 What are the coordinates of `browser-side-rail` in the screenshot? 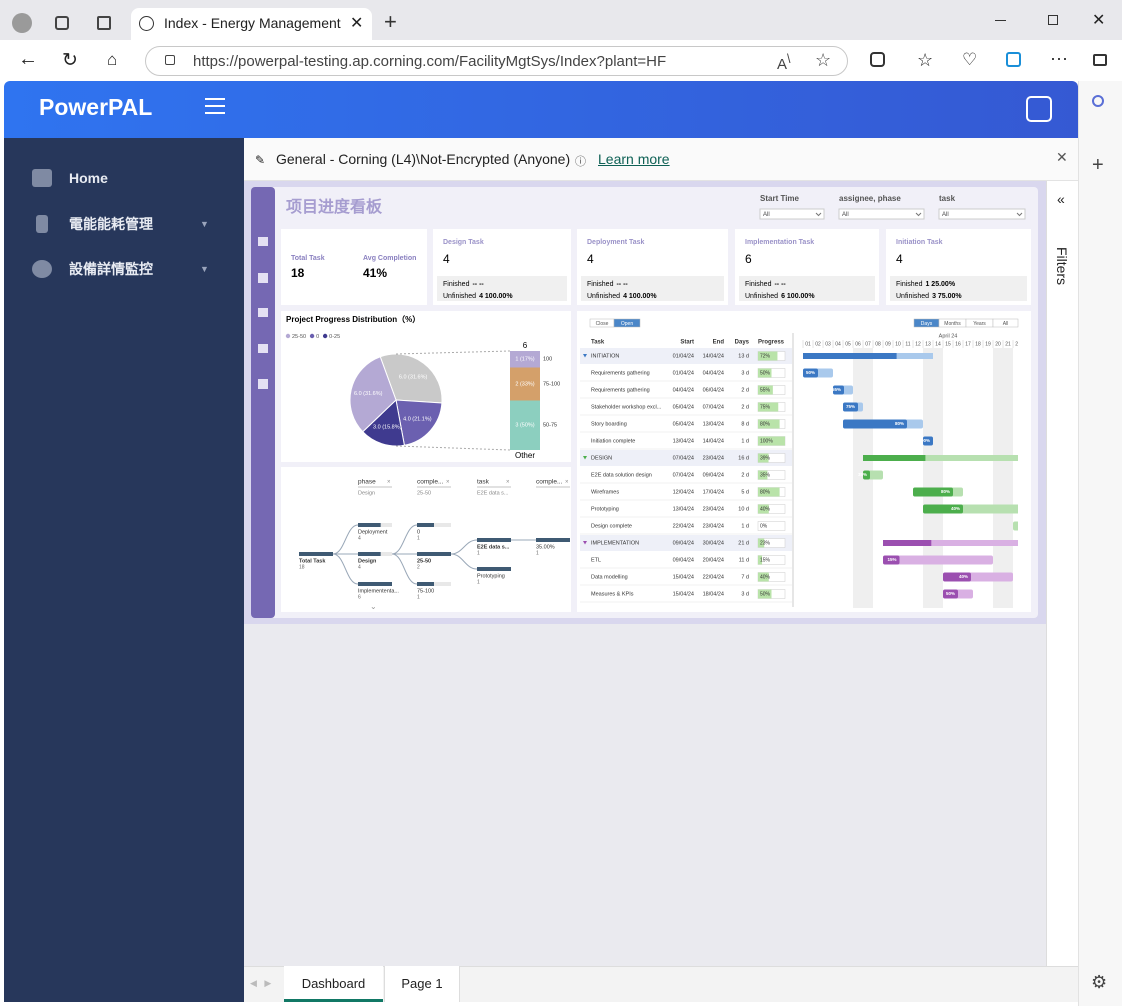 It's located at (1100, 543).